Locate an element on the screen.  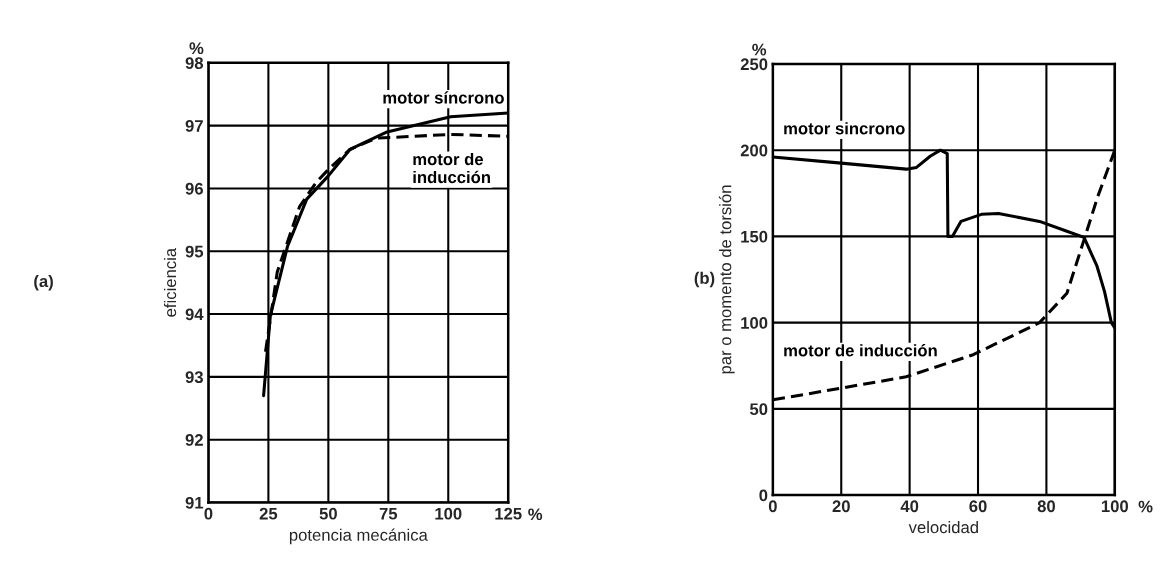
y-tick-label: 96 is located at coordinates (194, 188).